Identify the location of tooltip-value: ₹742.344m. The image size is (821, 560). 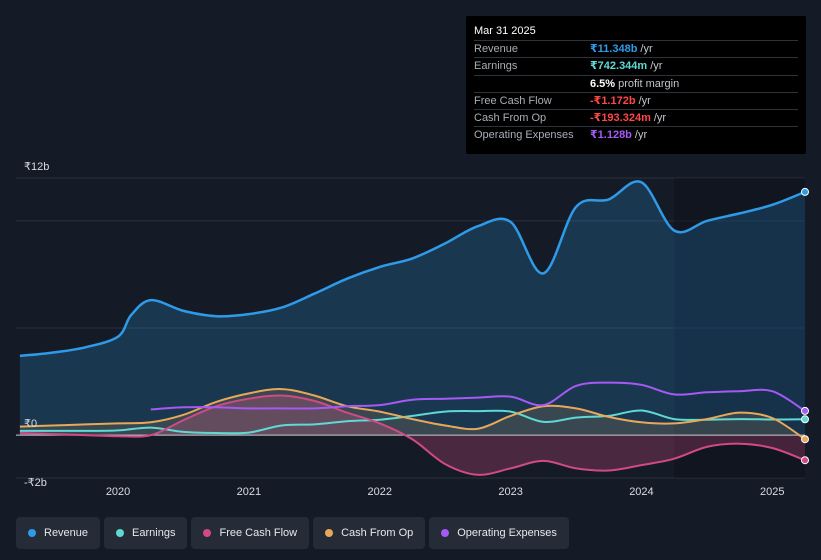
(619, 66).